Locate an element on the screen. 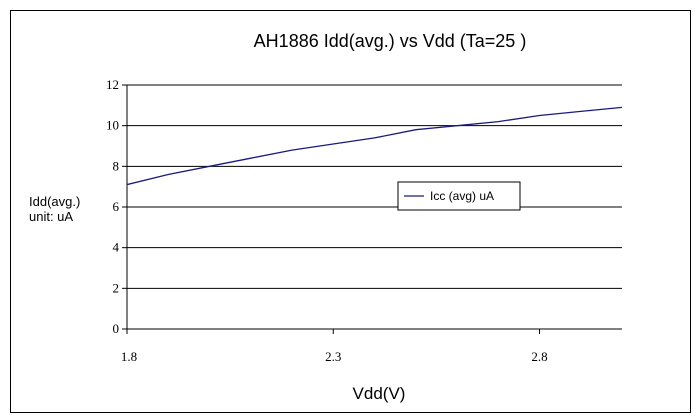  y-axis-label-line-1: Idd(avg.) is located at coordinates (54, 201).